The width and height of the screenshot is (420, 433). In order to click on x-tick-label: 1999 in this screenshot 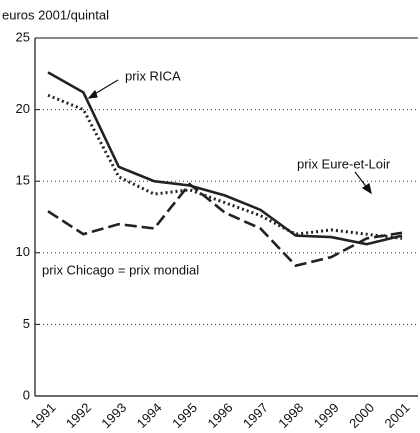, I will do `click(326, 414)`.